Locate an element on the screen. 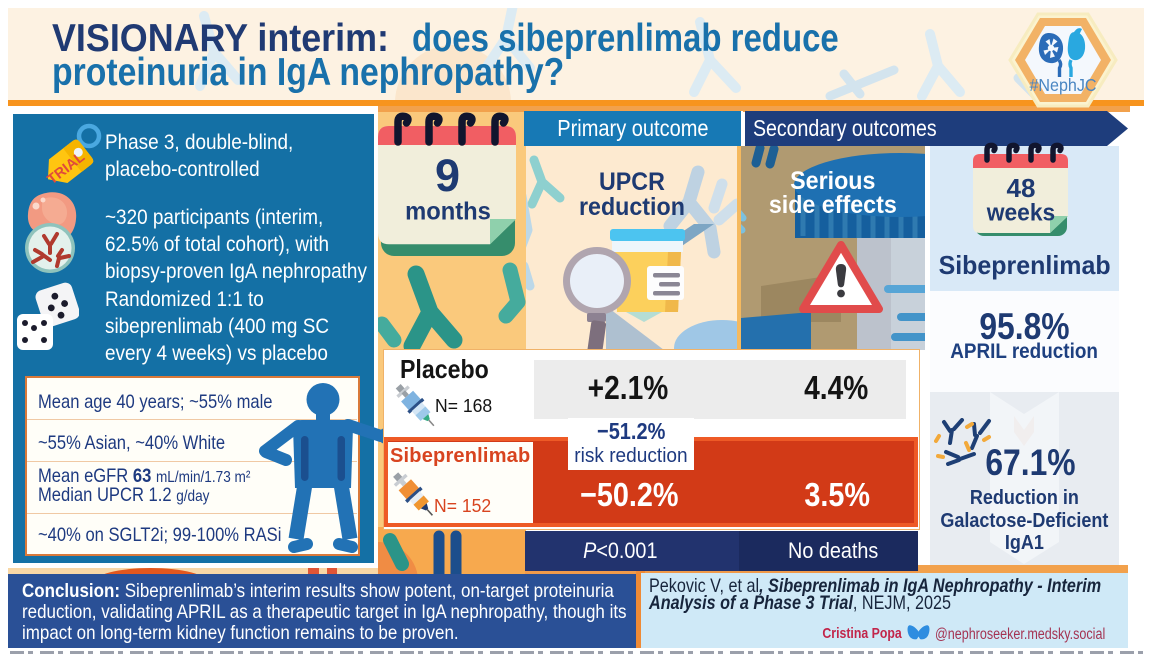  svg-text: 9 is located at coordinates (447, 175).